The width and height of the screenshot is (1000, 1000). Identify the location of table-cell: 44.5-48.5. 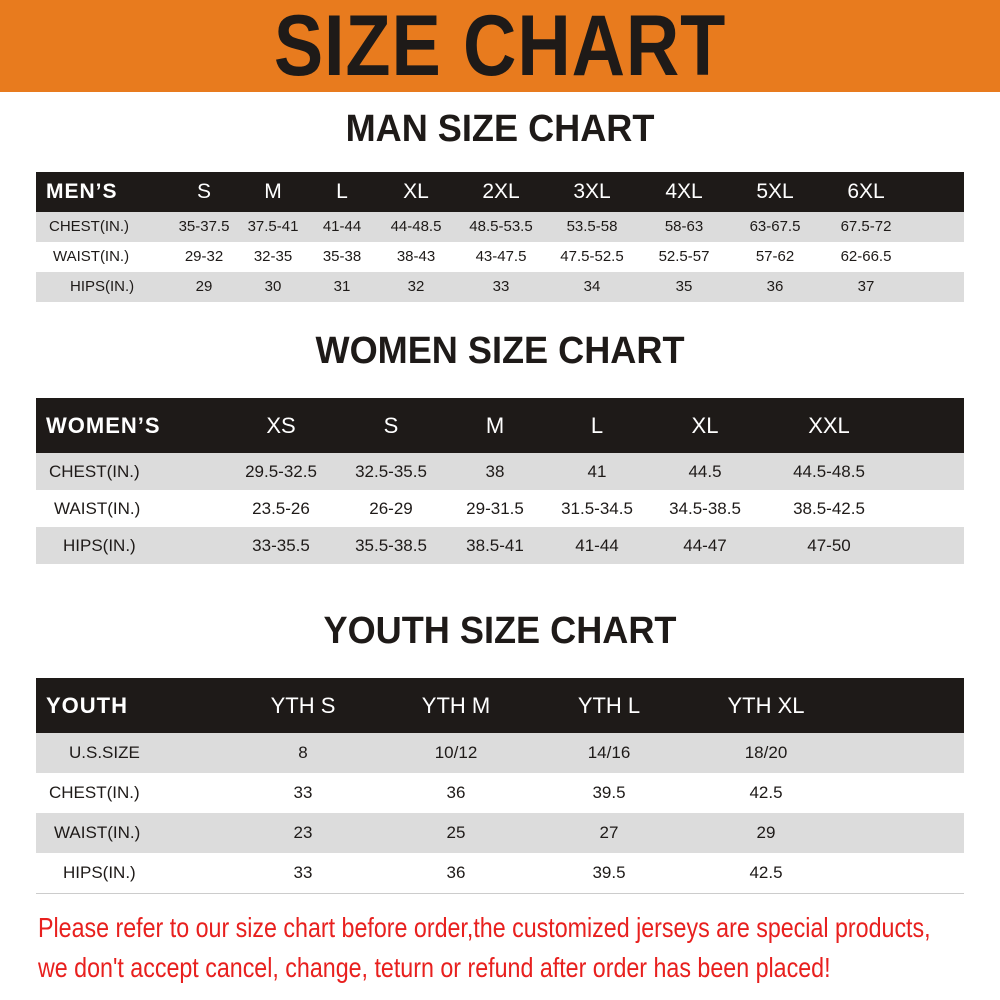
(829, 471).